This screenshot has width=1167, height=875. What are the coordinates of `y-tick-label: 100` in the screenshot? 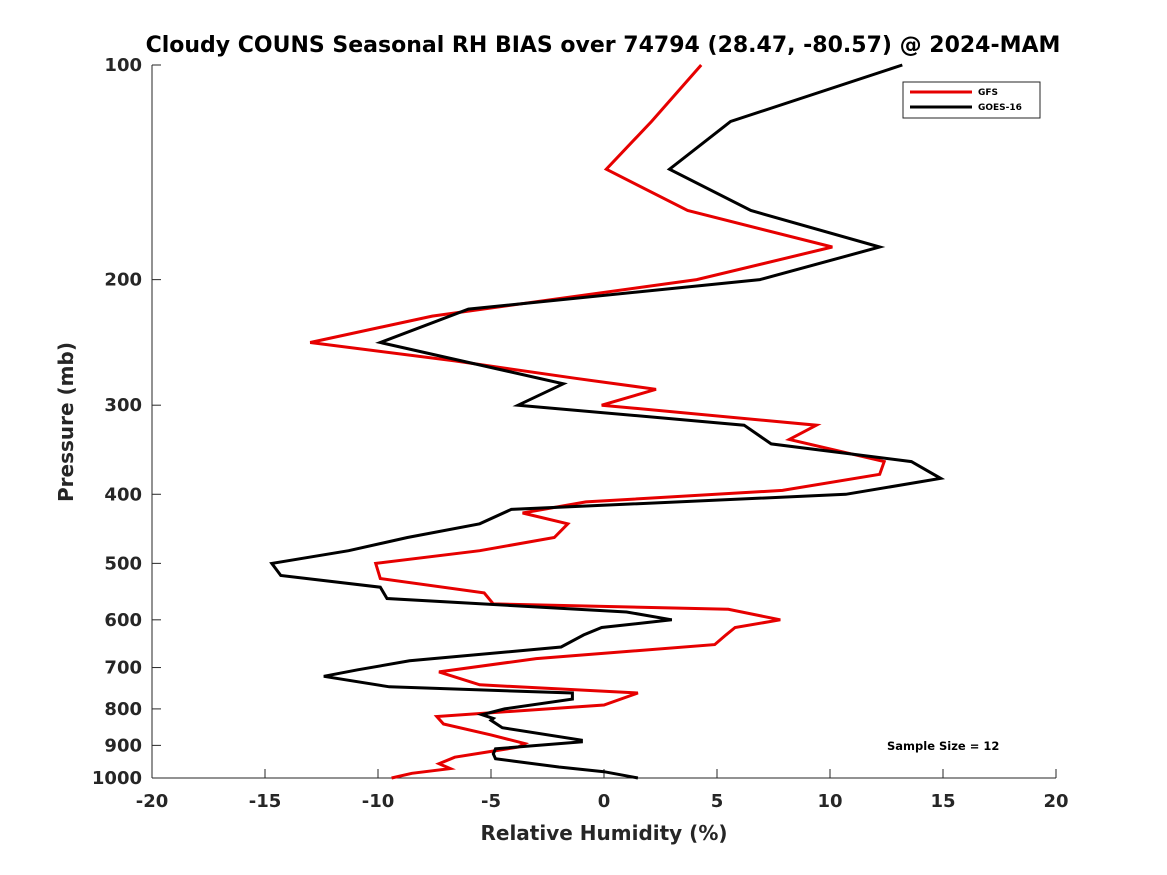 It's located at (123, 65).